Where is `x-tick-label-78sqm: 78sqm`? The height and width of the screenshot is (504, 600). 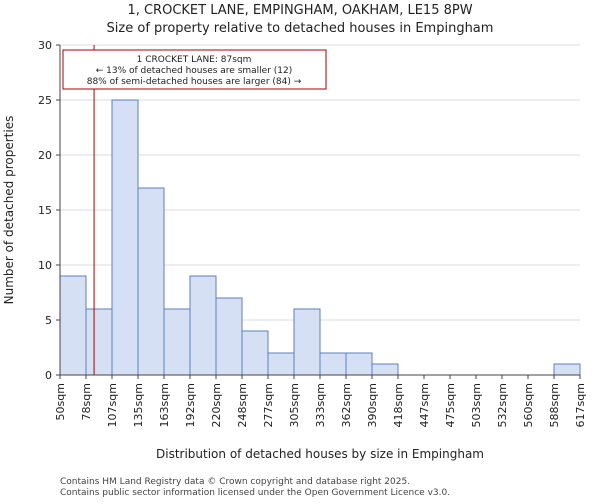 x-tick-label-78sqm: 78sqm is located at coordinates (86, 401).